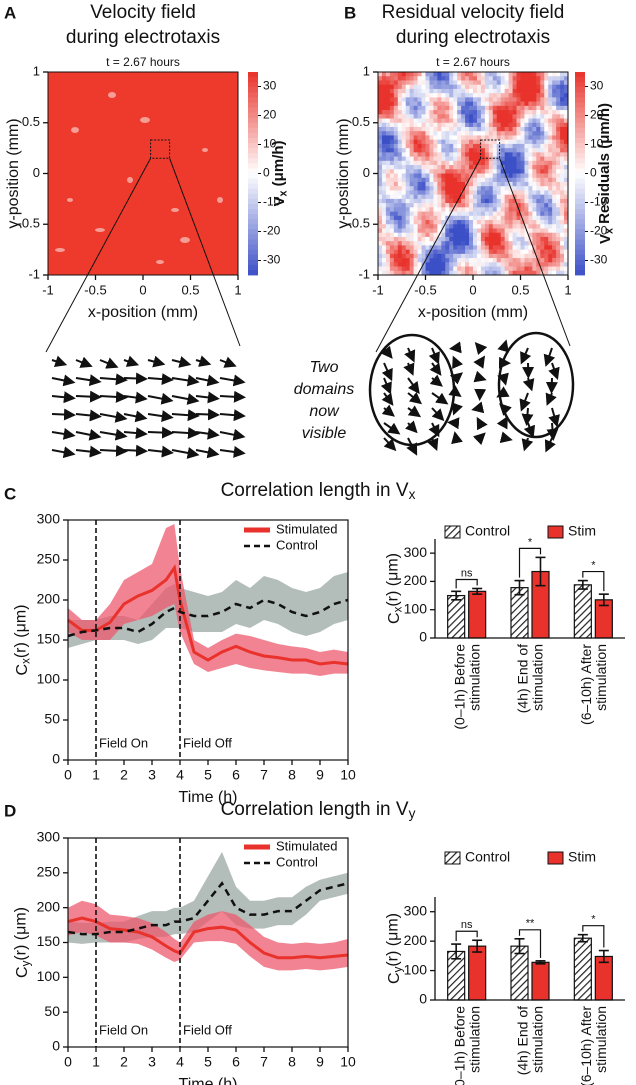 This screenshot has height=1085, width=636. What do you see at coordinates (49, 906) in the screenshot?
I see `y-tick-label: 200` at bounding box center [49, 906].